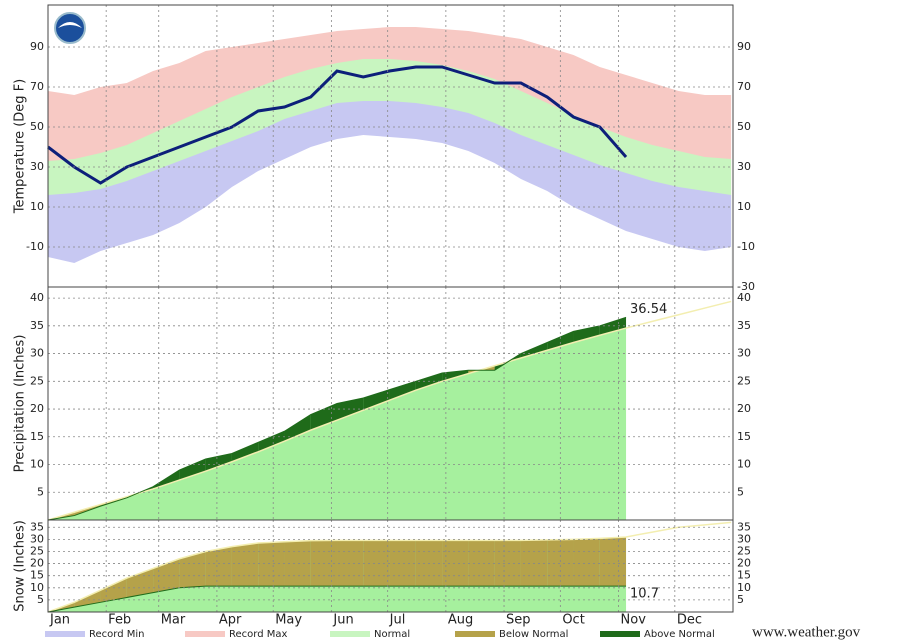 Image resolution: width=906 pixels, height=644 pixels. I want to click on x-tick-label: Nov, so click(634, 620).